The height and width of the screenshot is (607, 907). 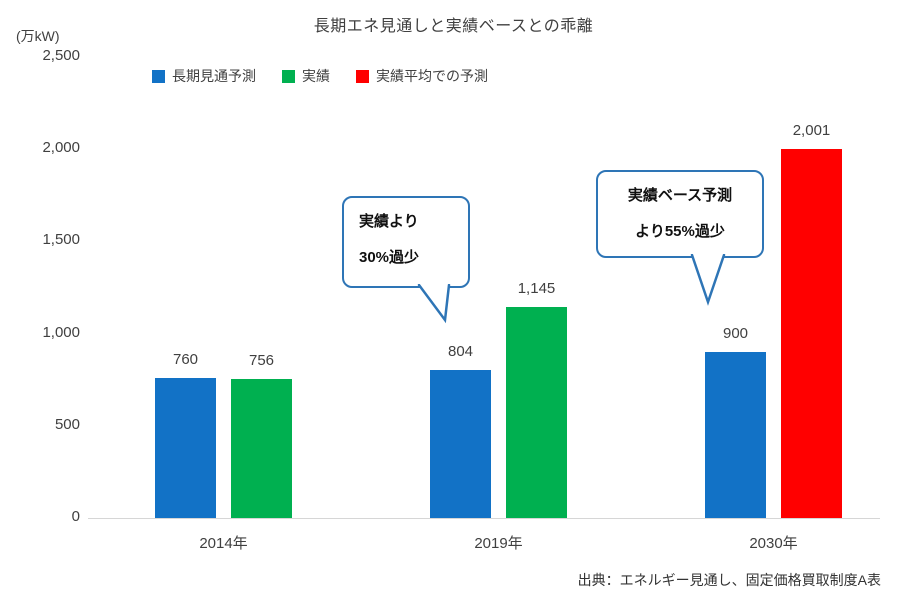 I want to click on y-axis-unit-label: (万kW), so click(x=38, y=36).